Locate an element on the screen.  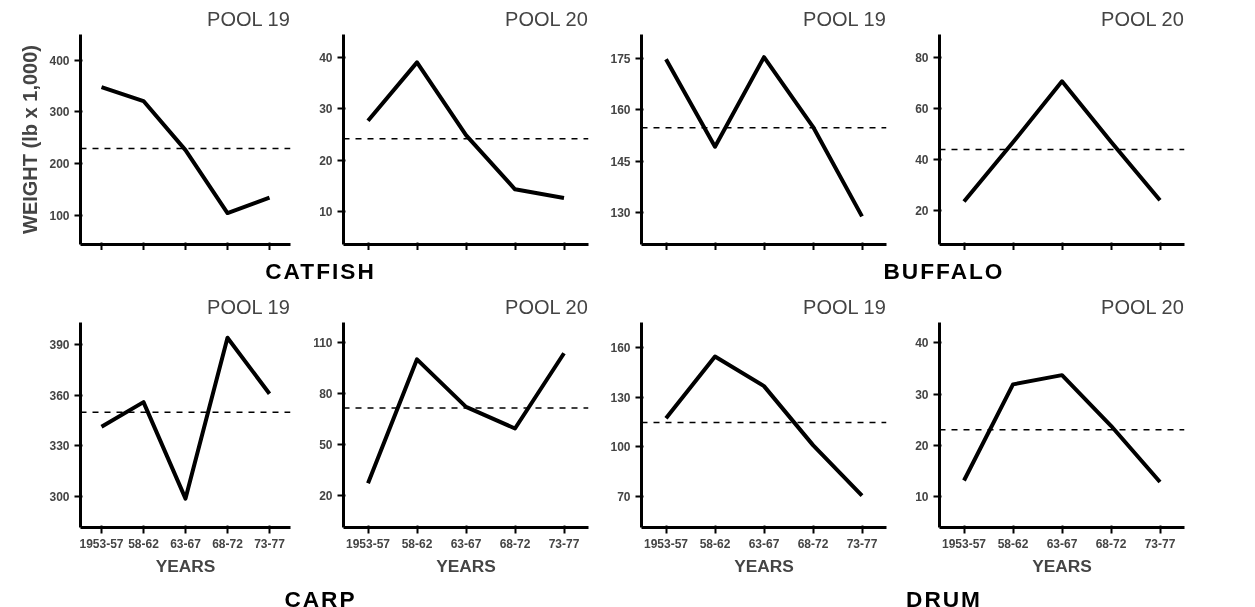
y-tick-label: 360 is located at coordinates (59, 395).